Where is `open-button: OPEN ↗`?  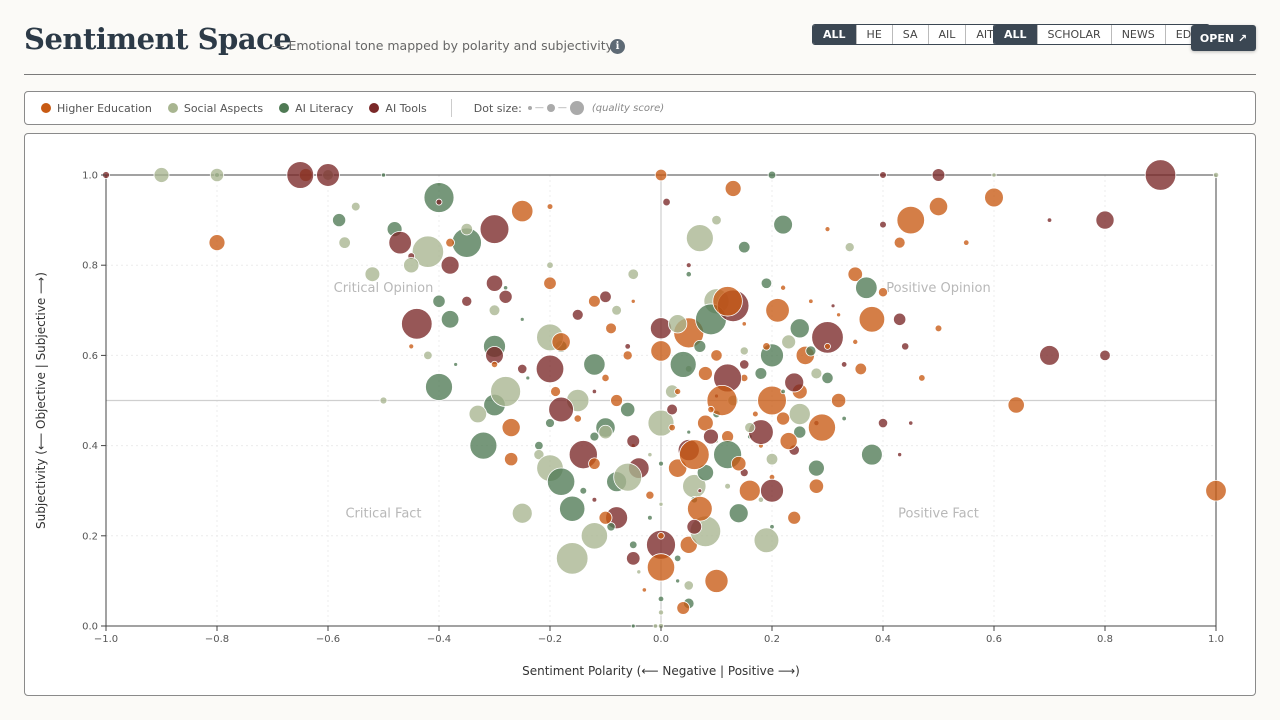 open-button: OPEN ↗ is located at coordinates (1223, 38).